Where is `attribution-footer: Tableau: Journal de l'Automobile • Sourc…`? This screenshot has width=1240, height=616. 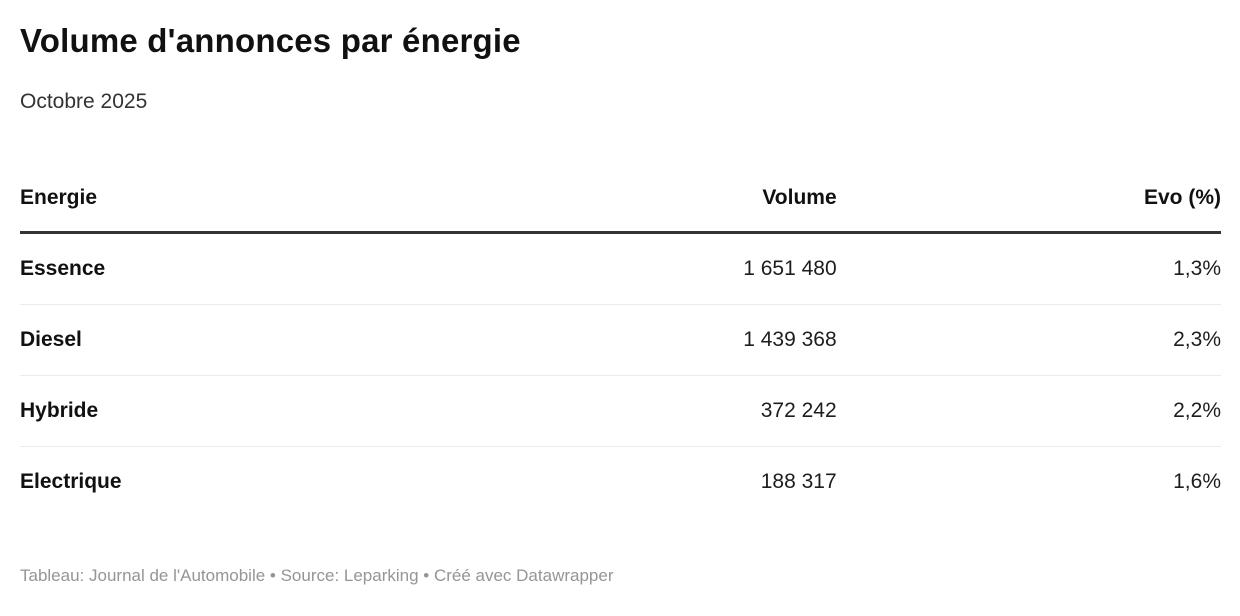
attribution-footer: Tableau: Journal de l'Automobile • Sourc… is located at coordinates (317, 575).